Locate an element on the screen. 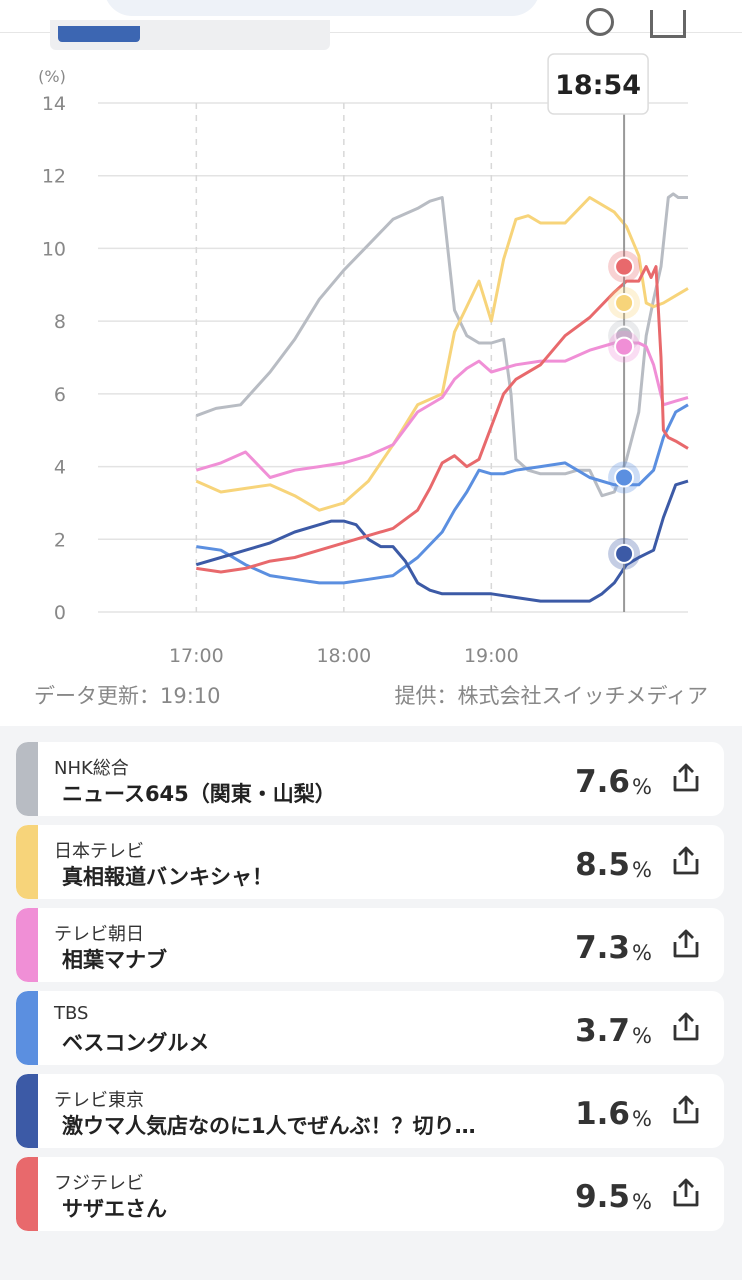  y-tick-label: 0 is located at coordinates (60, 613).